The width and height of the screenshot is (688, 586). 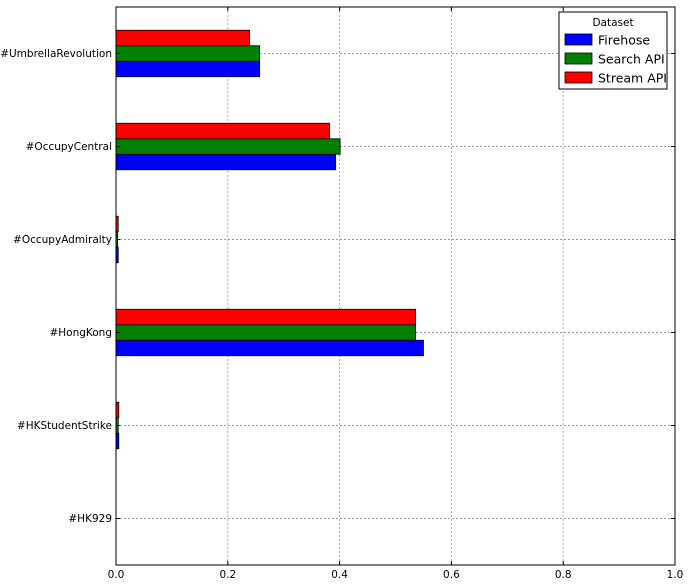 What do you see at coordinates (90, 519) in the screenshot?
I see `y-tick-label: #HK929` at bounding box center [90, 519].